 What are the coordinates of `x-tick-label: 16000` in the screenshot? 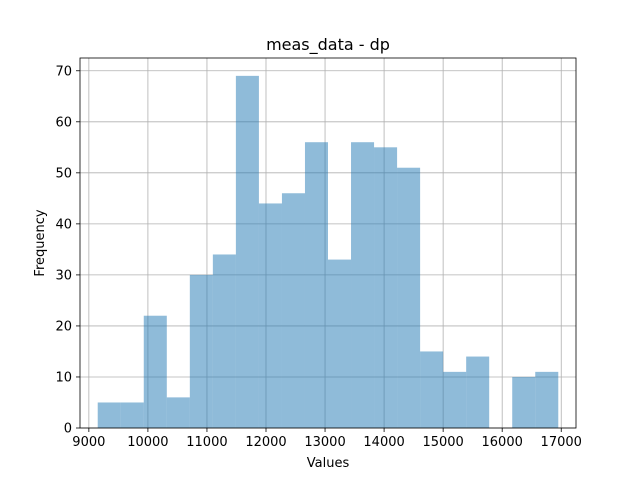 It's located at (502, 442).